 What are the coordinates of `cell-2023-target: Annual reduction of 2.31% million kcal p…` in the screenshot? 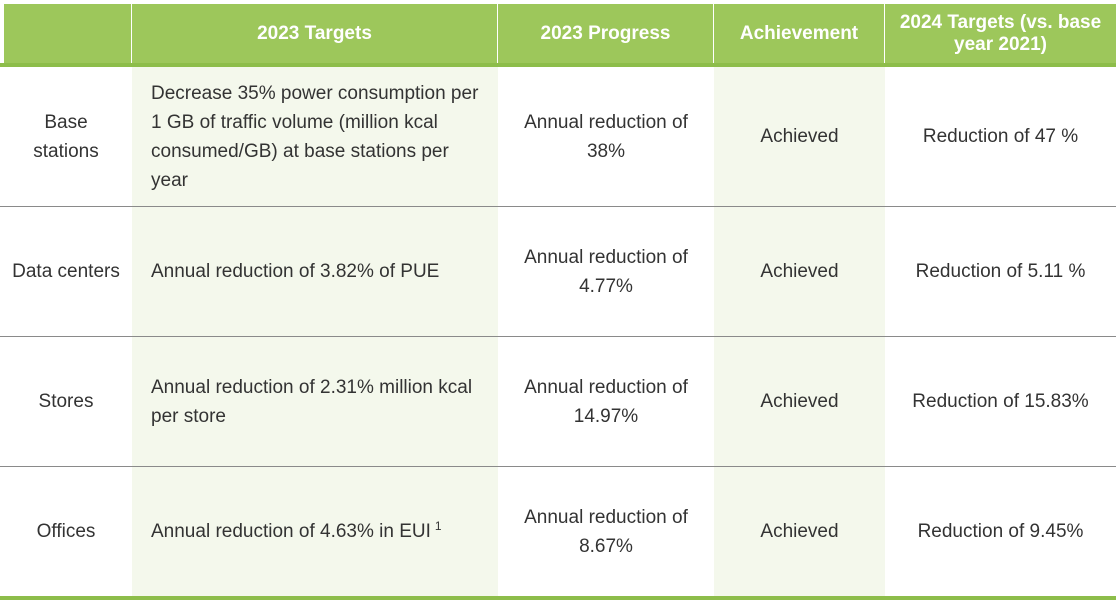 It's located at (315, 402).